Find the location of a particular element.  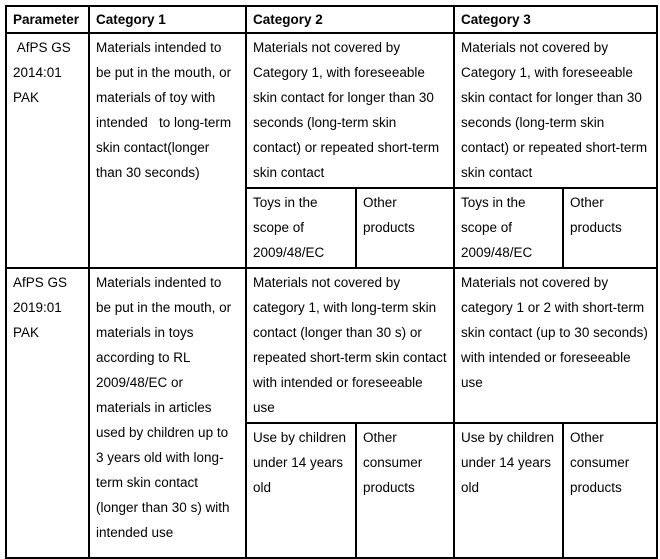

header-category-2: Category 2 is located at coordinates (350, 19).